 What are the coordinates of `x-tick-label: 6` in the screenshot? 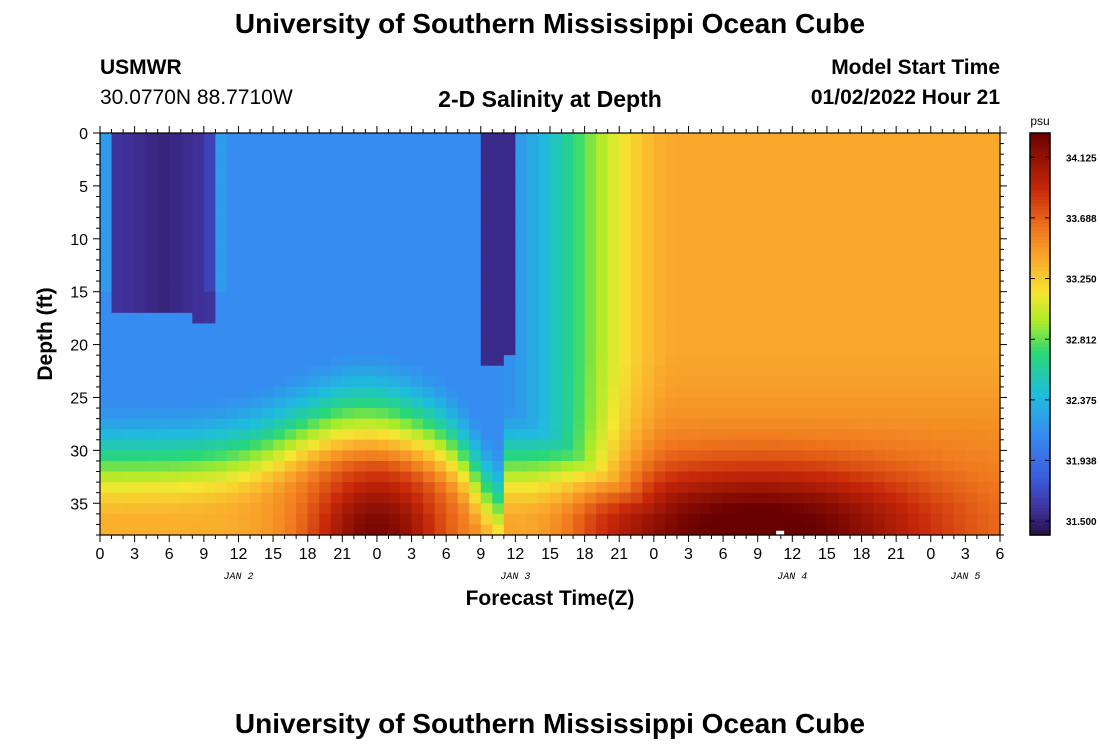 It's located at (169, 554).